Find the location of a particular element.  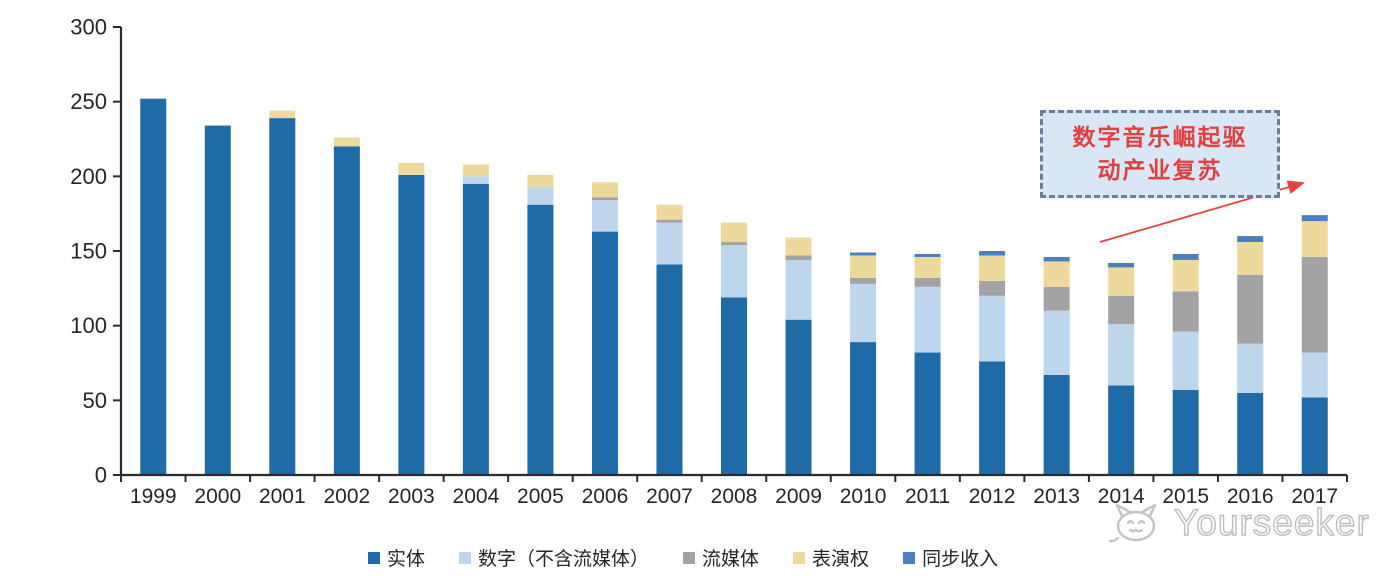

y-axis-label: 0 is located at coordinates (101, 475).